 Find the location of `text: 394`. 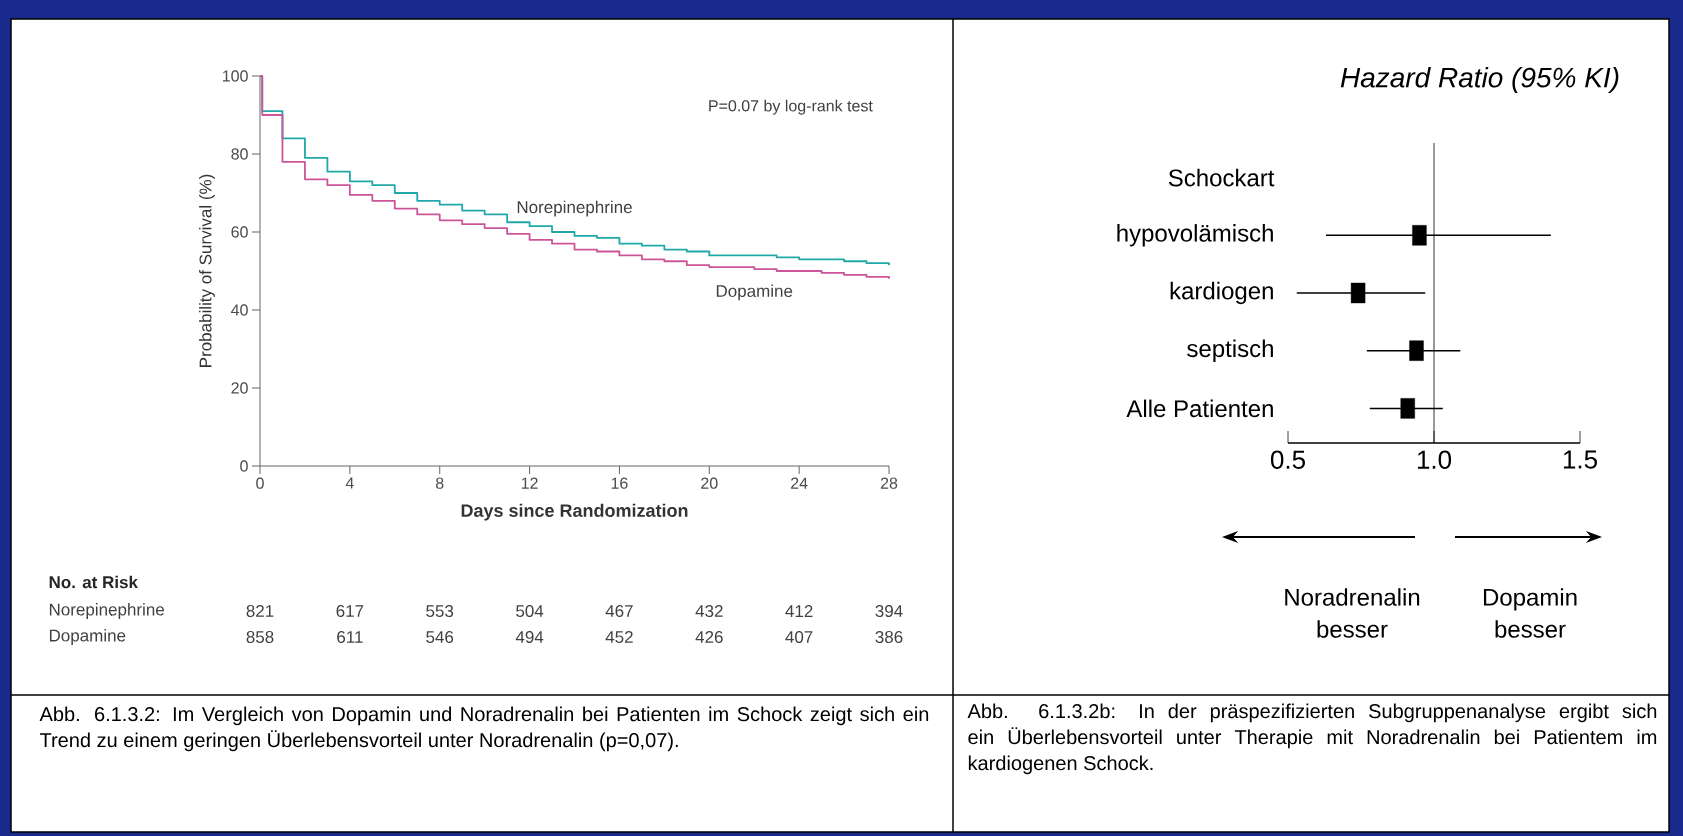

text: 394 is located at coordinates (889, 611).